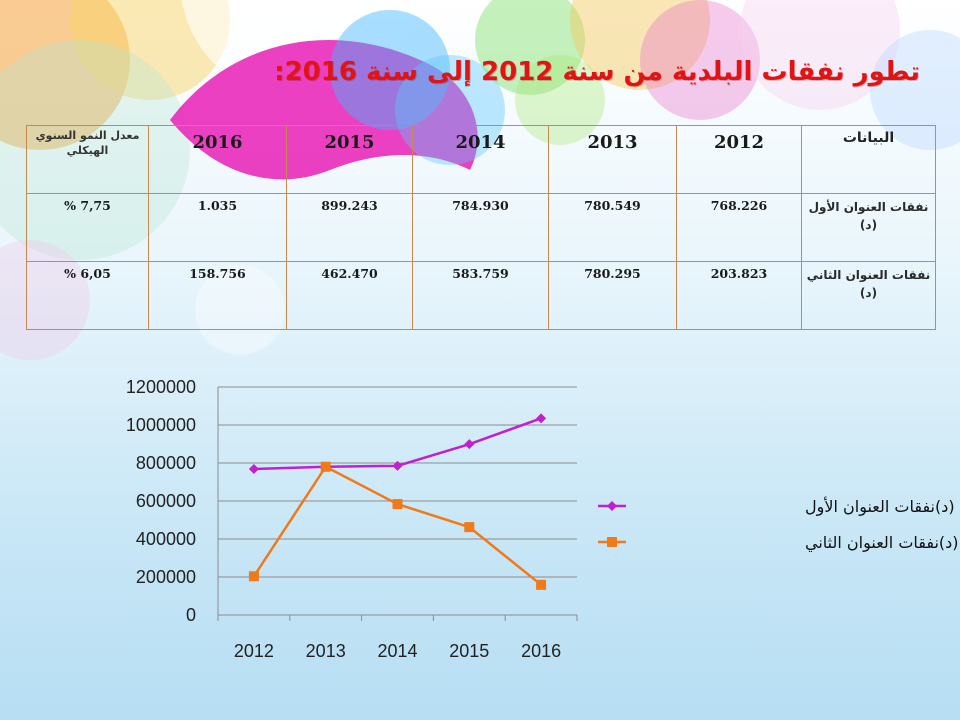  What do you see at coordinates (166, 501) in the screenshot?
I see `y-tick-label: 600000` at bounding box center [166, 501].